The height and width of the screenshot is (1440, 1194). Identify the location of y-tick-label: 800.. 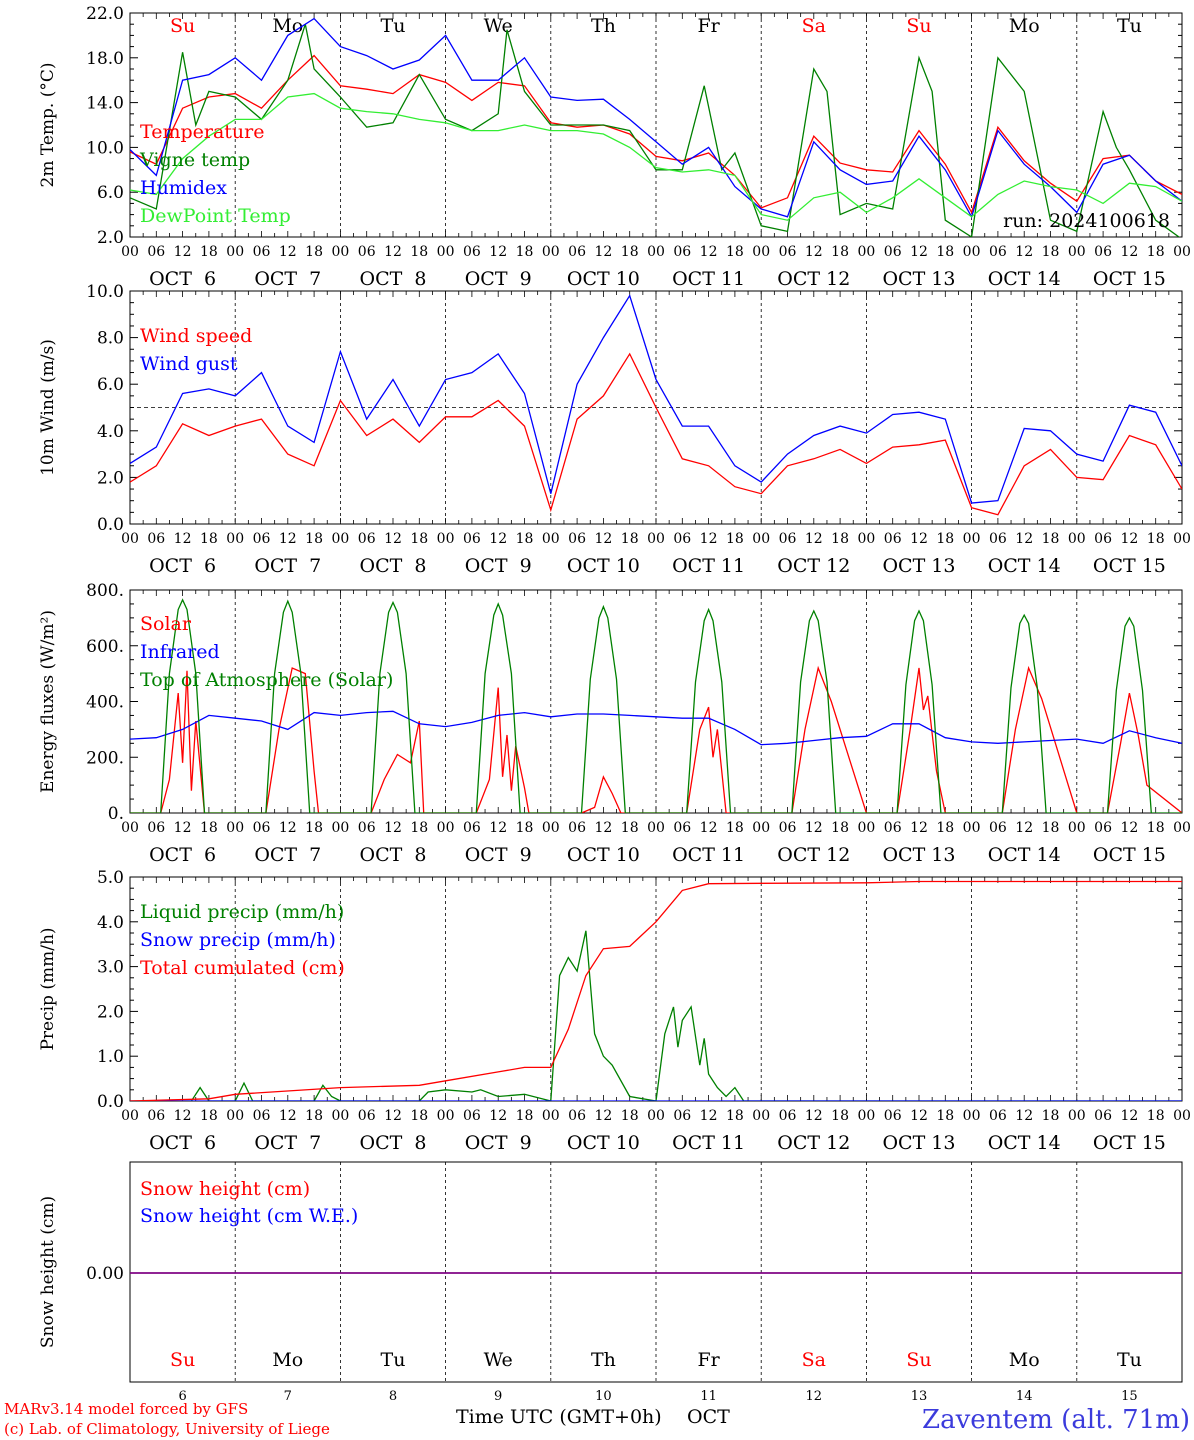
(105, 591).